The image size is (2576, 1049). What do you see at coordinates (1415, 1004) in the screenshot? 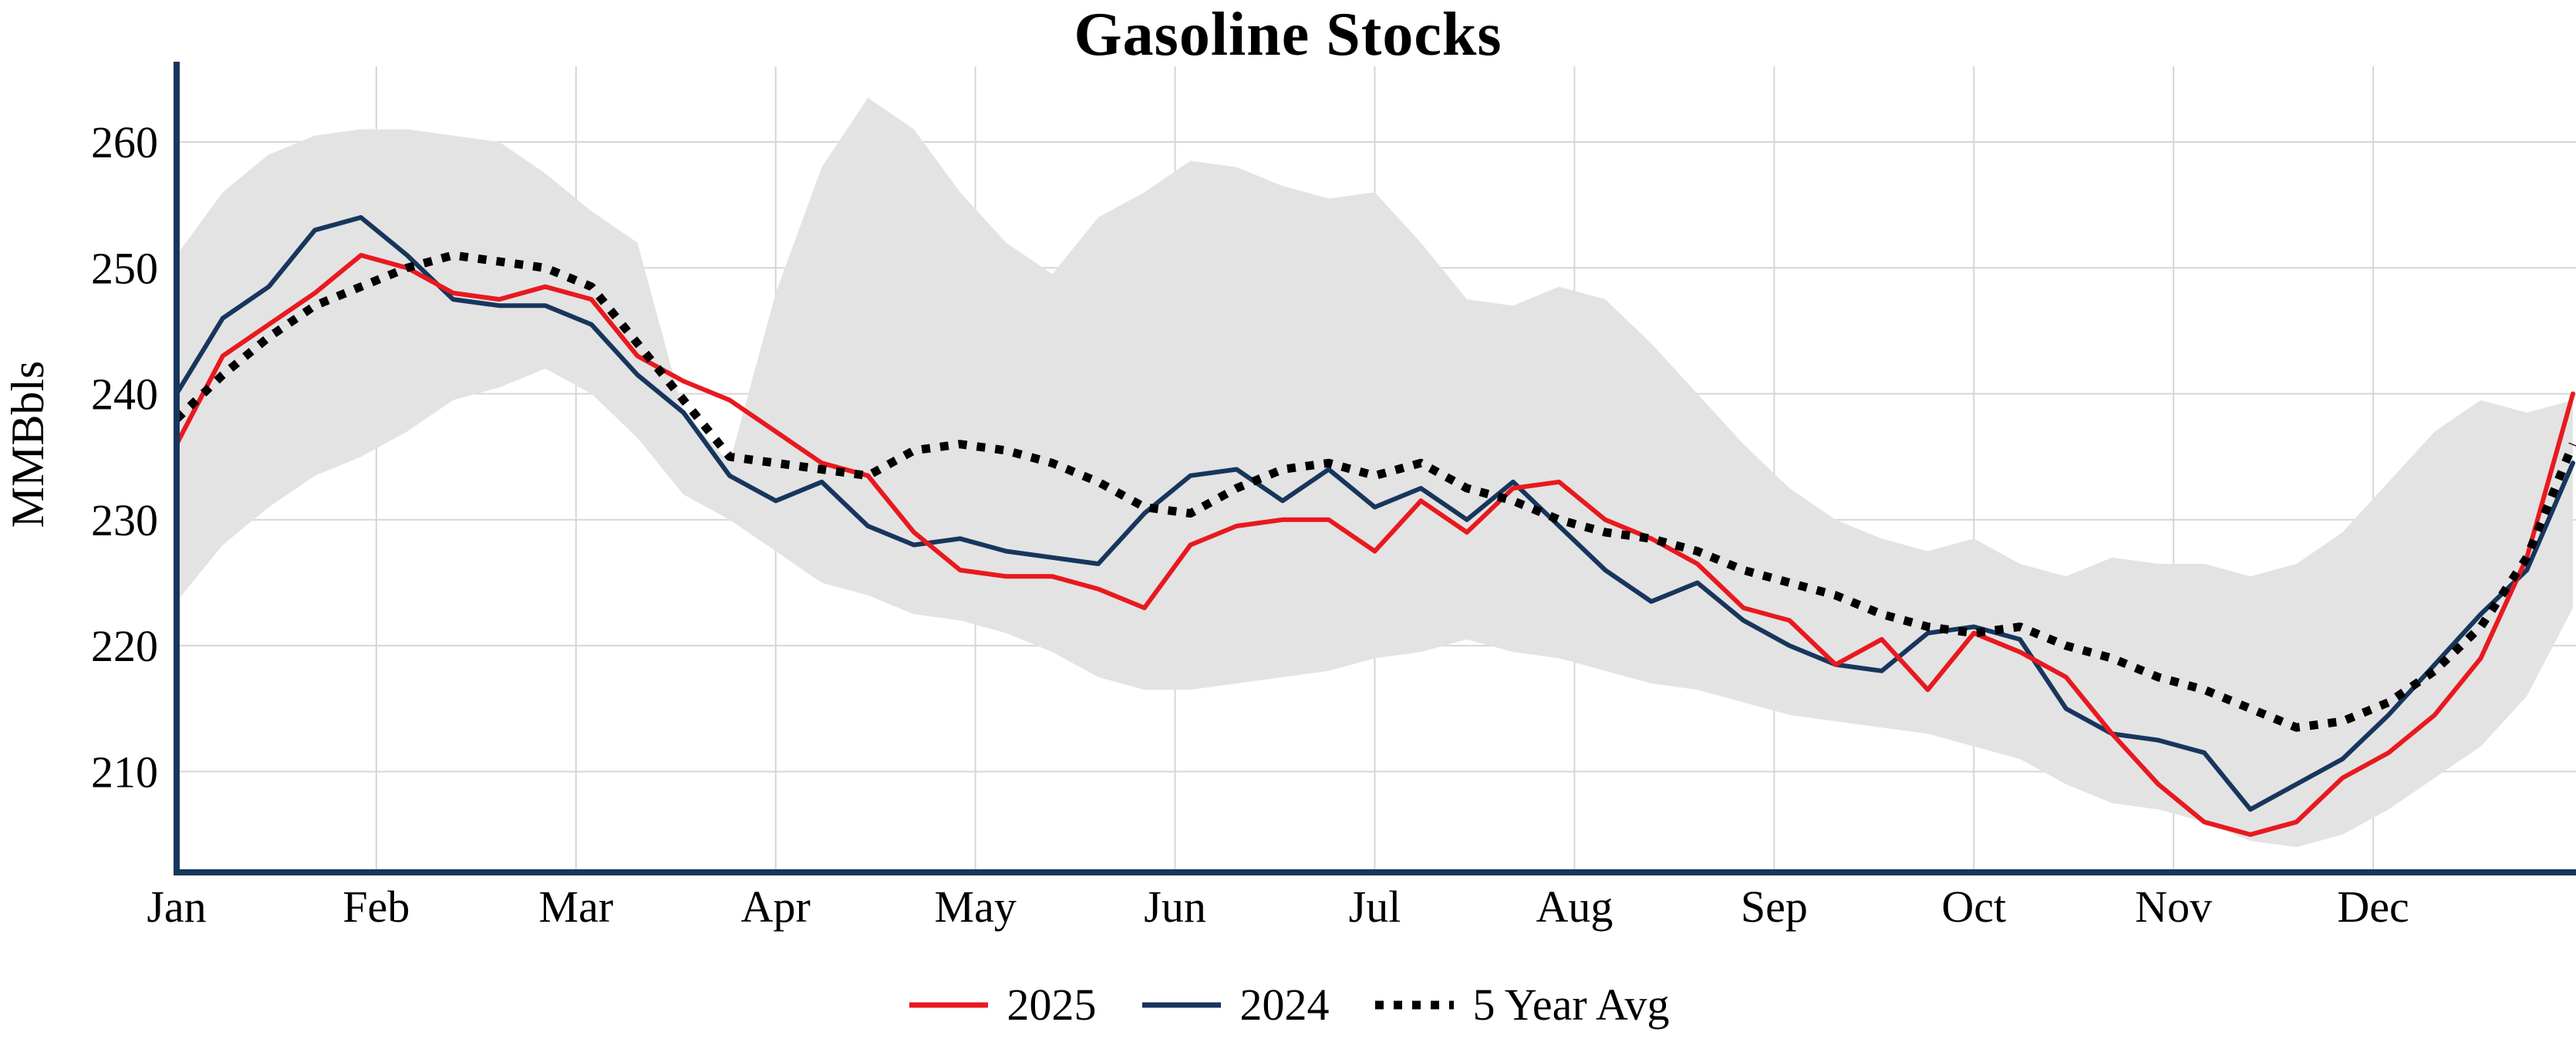
I see `legend-swatch-dotted` at bounding box center [1415, 1004].